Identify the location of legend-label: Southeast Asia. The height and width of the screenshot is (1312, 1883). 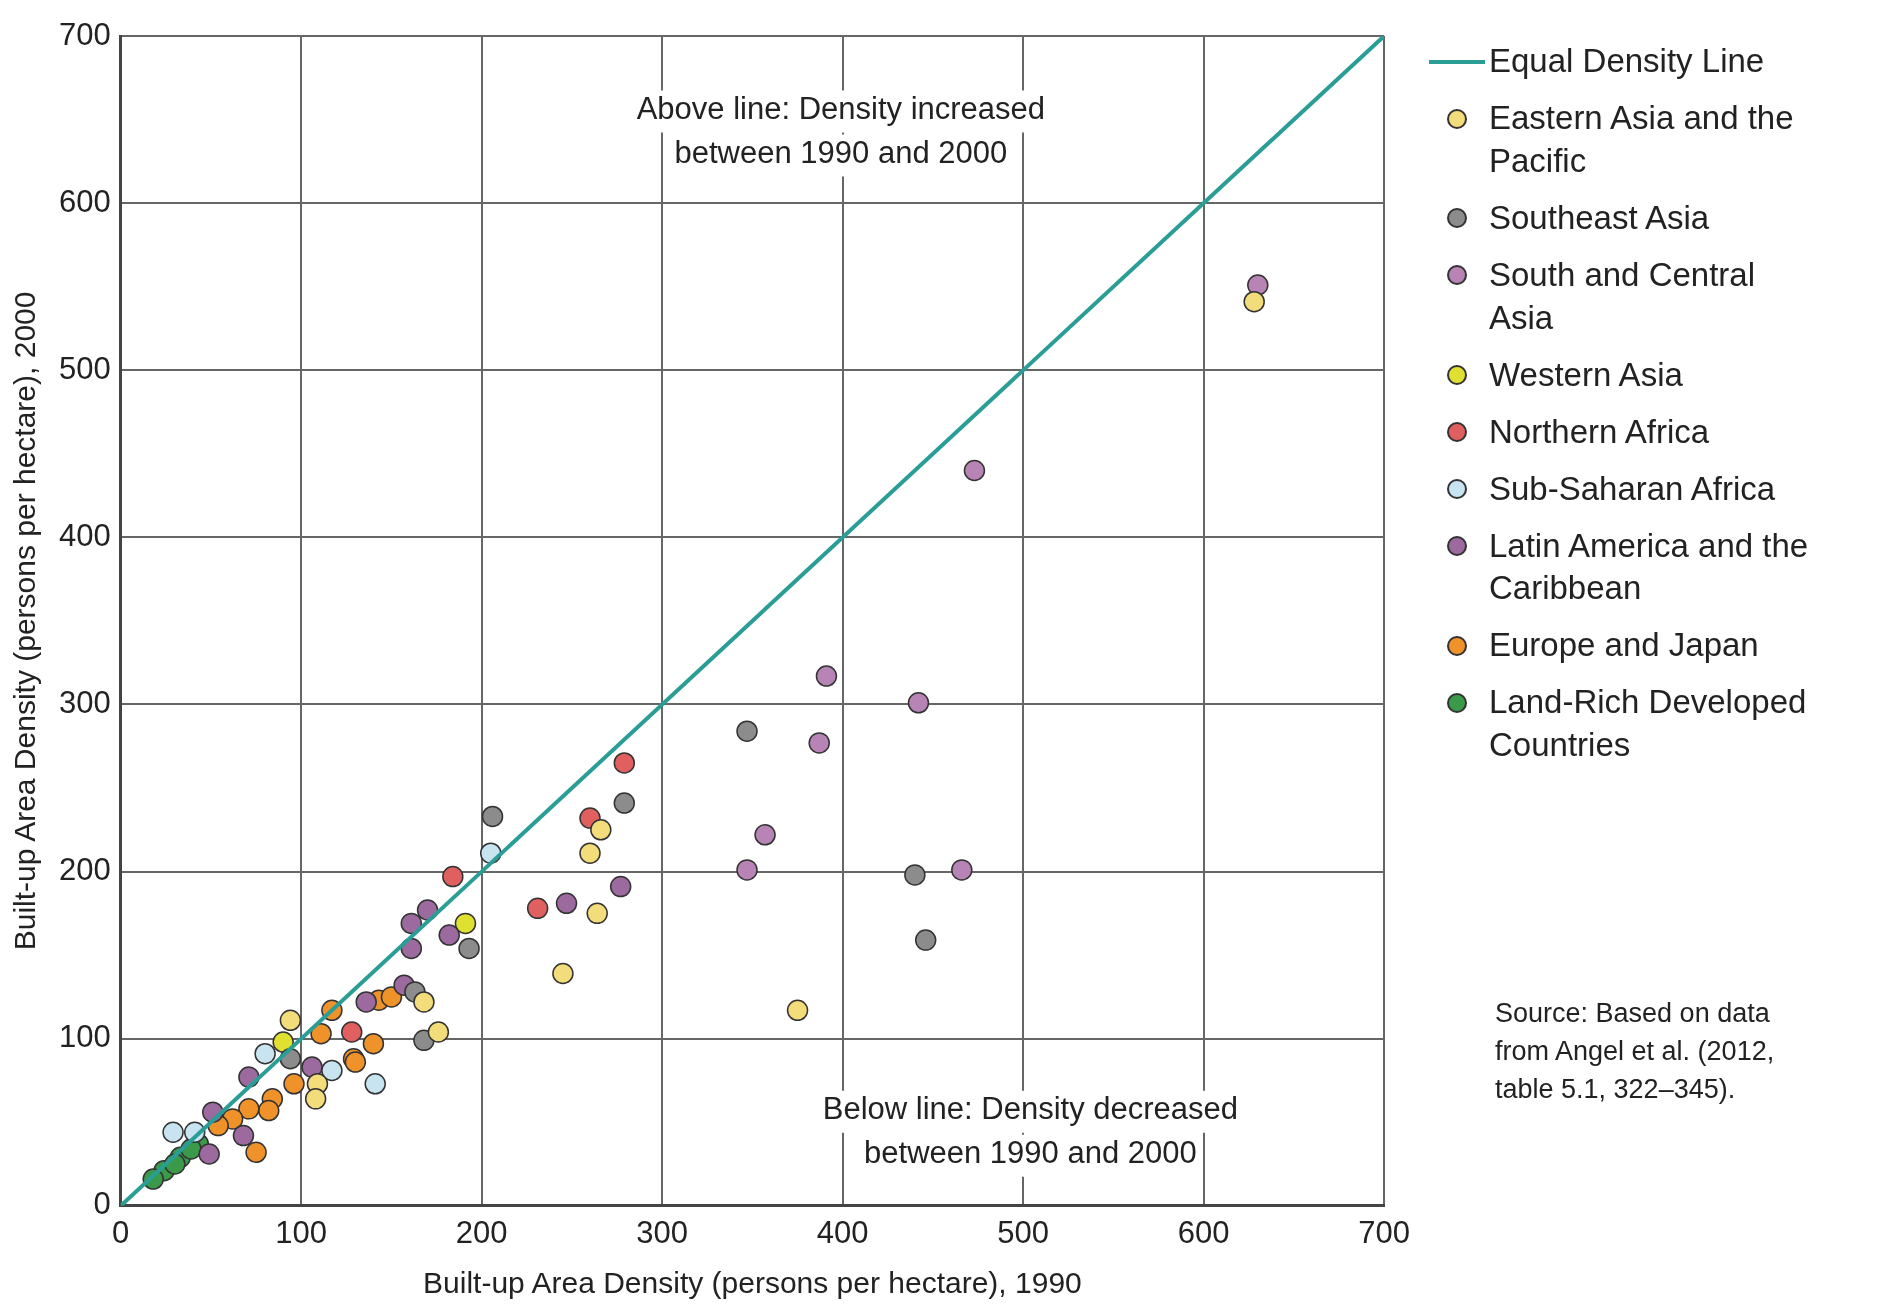
(1600, 217).